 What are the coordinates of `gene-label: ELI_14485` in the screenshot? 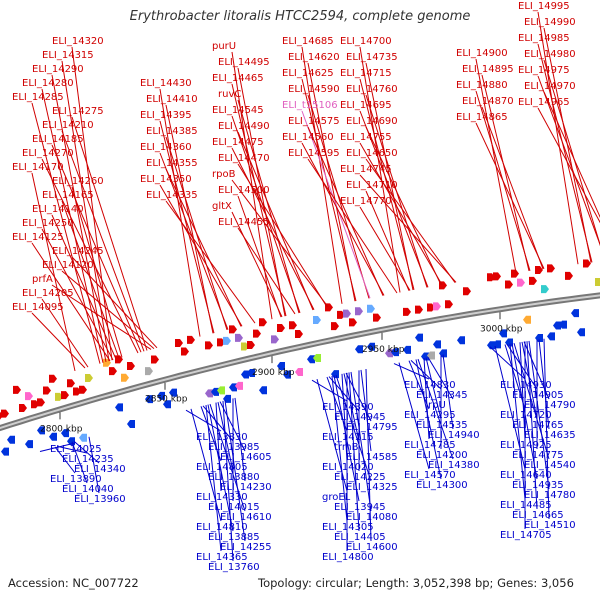 It's located at (526, 505).